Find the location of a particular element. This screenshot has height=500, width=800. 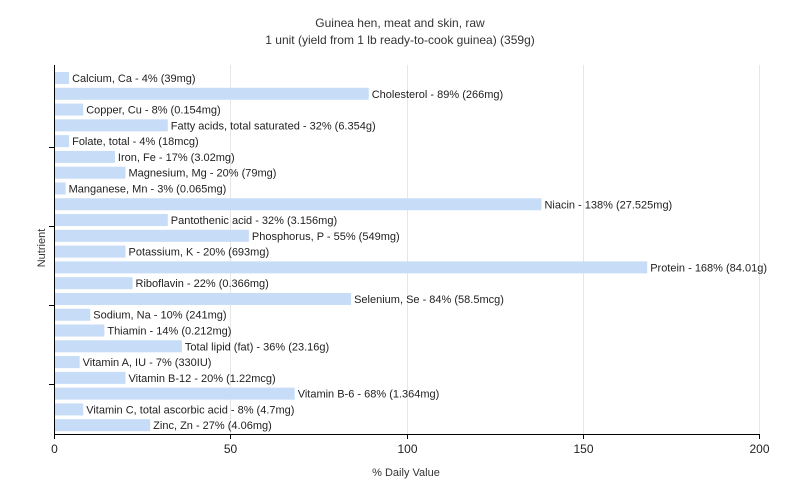

x-axis-label: % Daily Value is located at coordinates (406, 473).